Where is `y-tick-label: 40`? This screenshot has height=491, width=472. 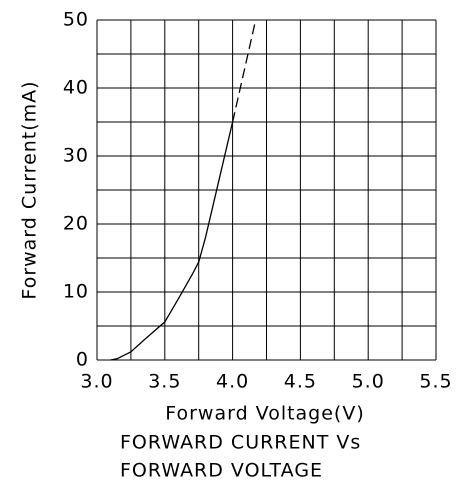
y-tick-label: 40 is located at coordinates (76, 88).